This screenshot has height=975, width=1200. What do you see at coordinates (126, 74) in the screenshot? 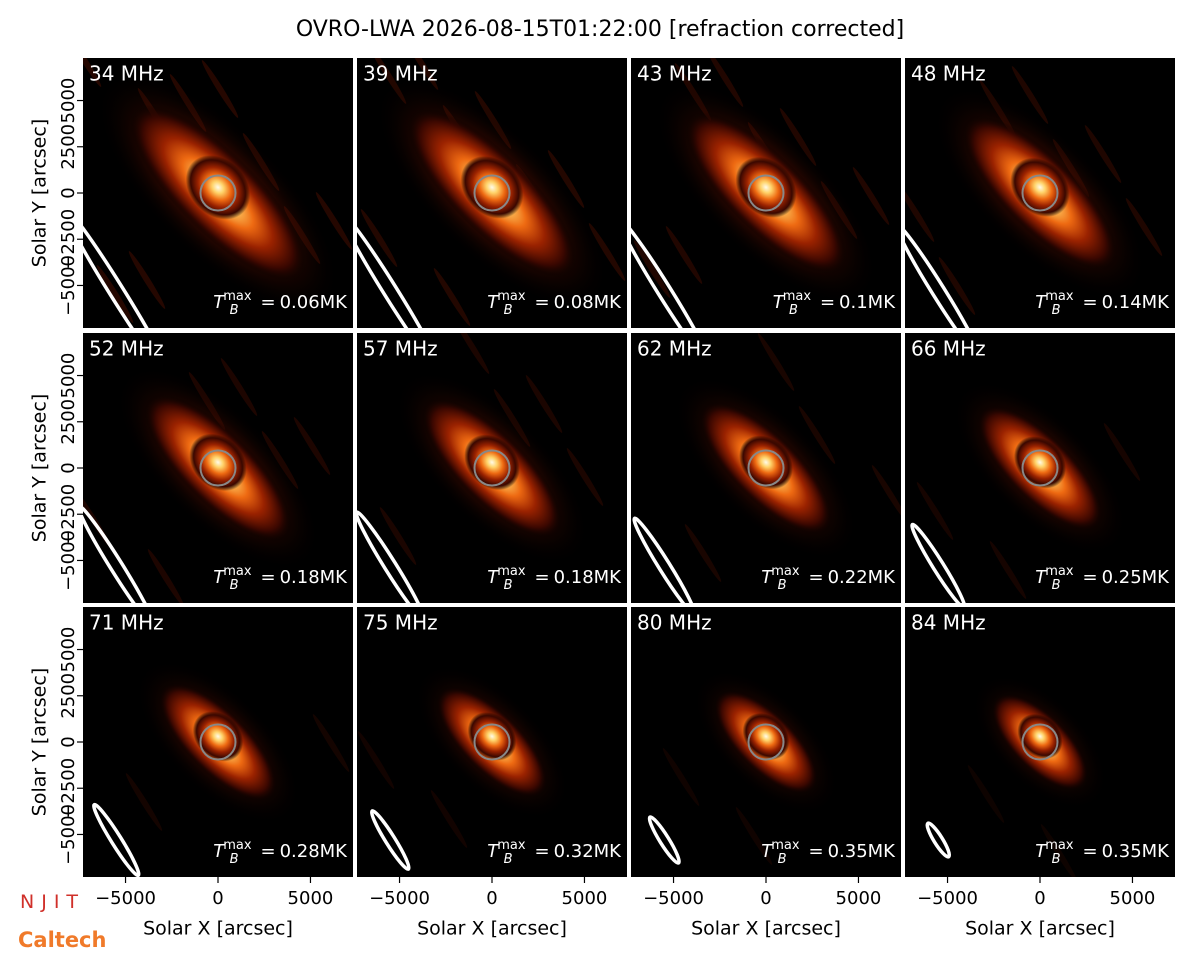
I see `frequency-label: 34 MHz` at bounding box center [126, 74].